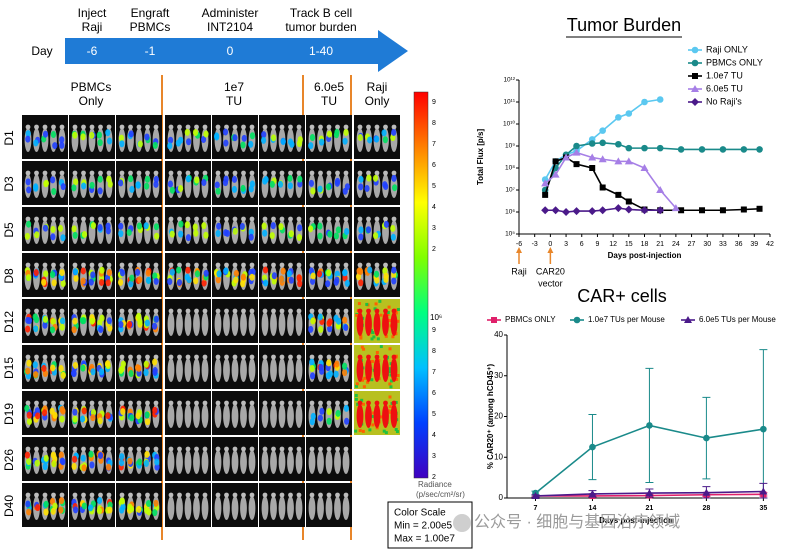 The width and height of the screenshot is (792, 555). What do you see at coordinates (707, 244) in the screenshot?
I see `x-tick-label: 30` at bounding box center [707, 244].